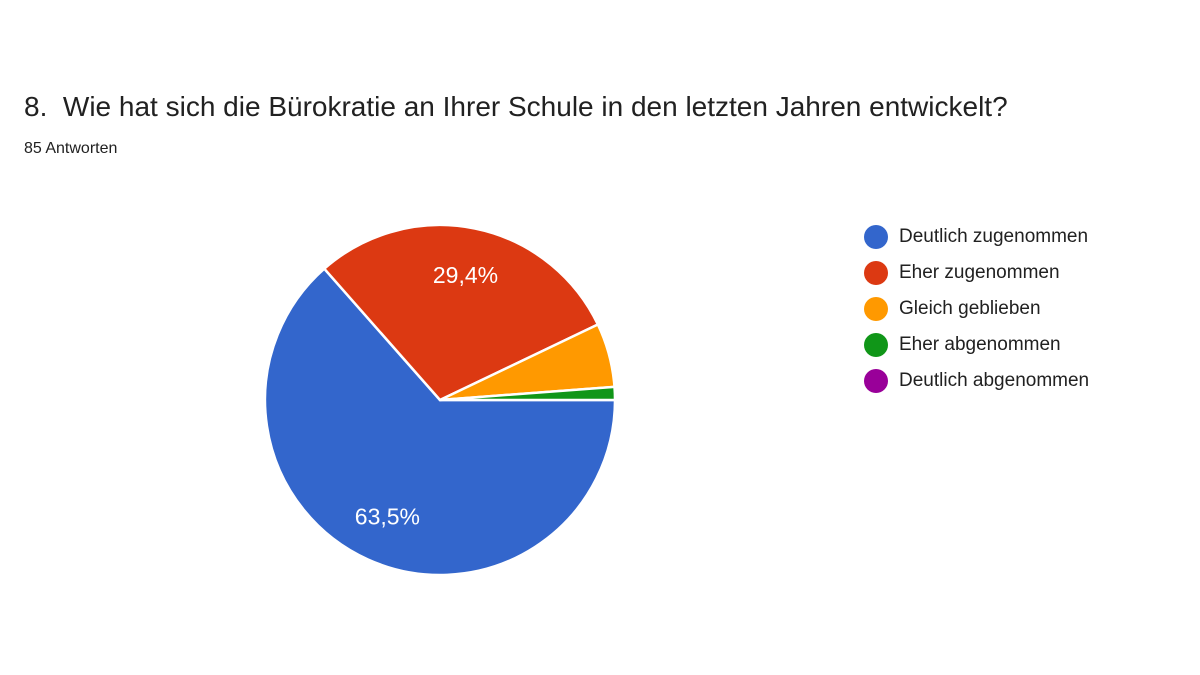 Image resolution: width=1200 pixels, height=675 pixels. What do you see at coordinates (876, 345) in the screenshot?
I see `legend-color-dot-eher-abgenommen` at bounding box center [876, 345].